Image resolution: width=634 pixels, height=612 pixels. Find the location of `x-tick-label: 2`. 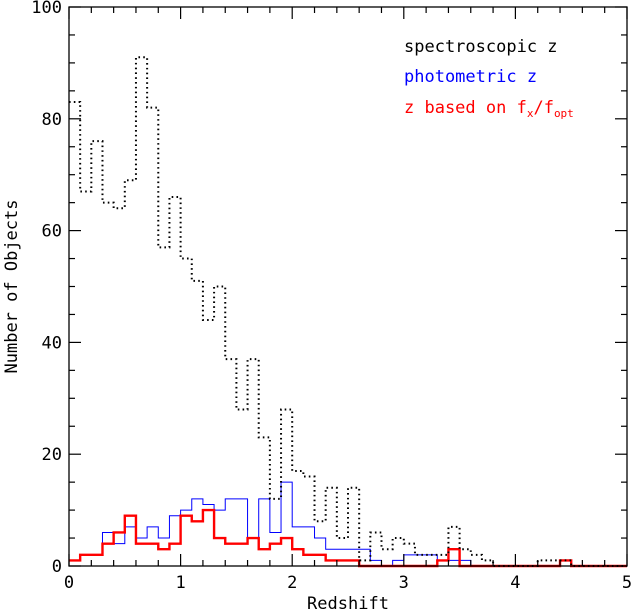

x-tick-label: 2 is located at coordinates (292, 583).